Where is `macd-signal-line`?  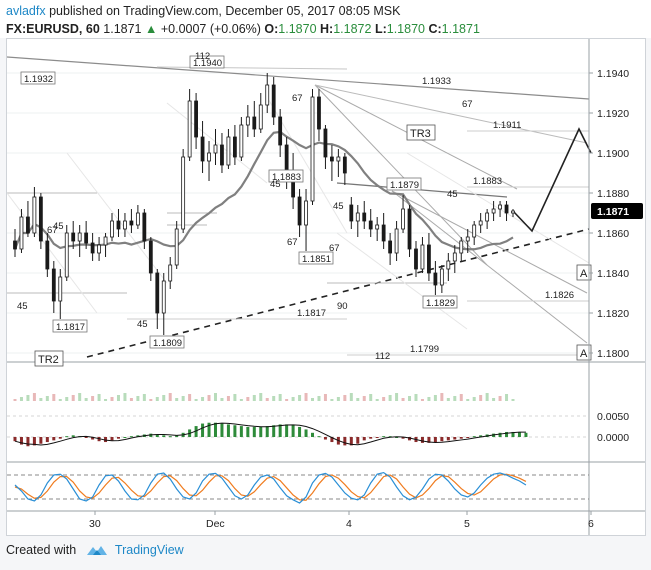 macd-signal-line is located at coordinates (270, 434).